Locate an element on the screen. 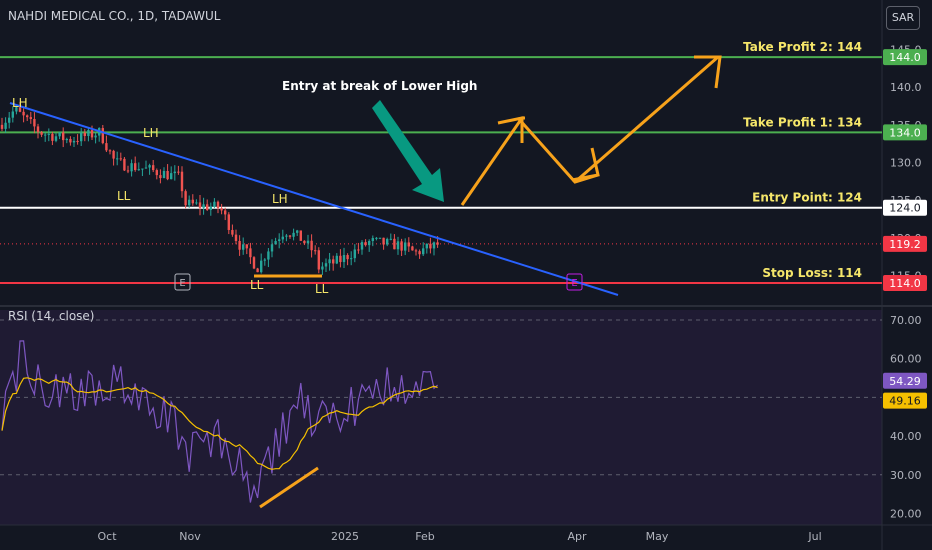 The image size is (932, 550). chart-title: NAHDI MEDICAL CO., 1D, TADAWUL is located at coordinates (114, 16).